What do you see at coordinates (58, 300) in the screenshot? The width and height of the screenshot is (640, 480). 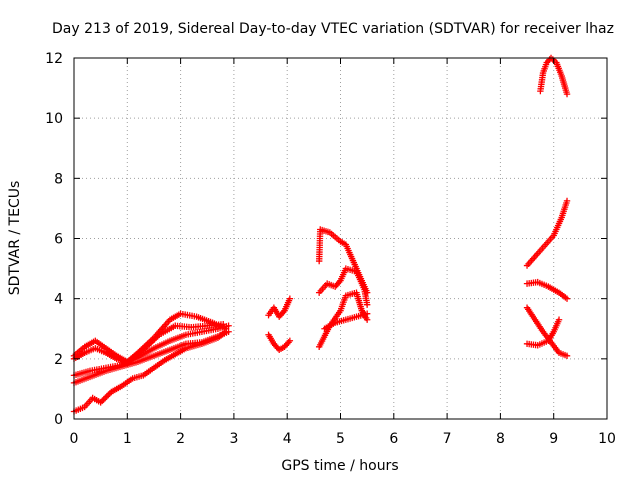 I see `y-tick-label: 4` at bounding box center [58, 300].